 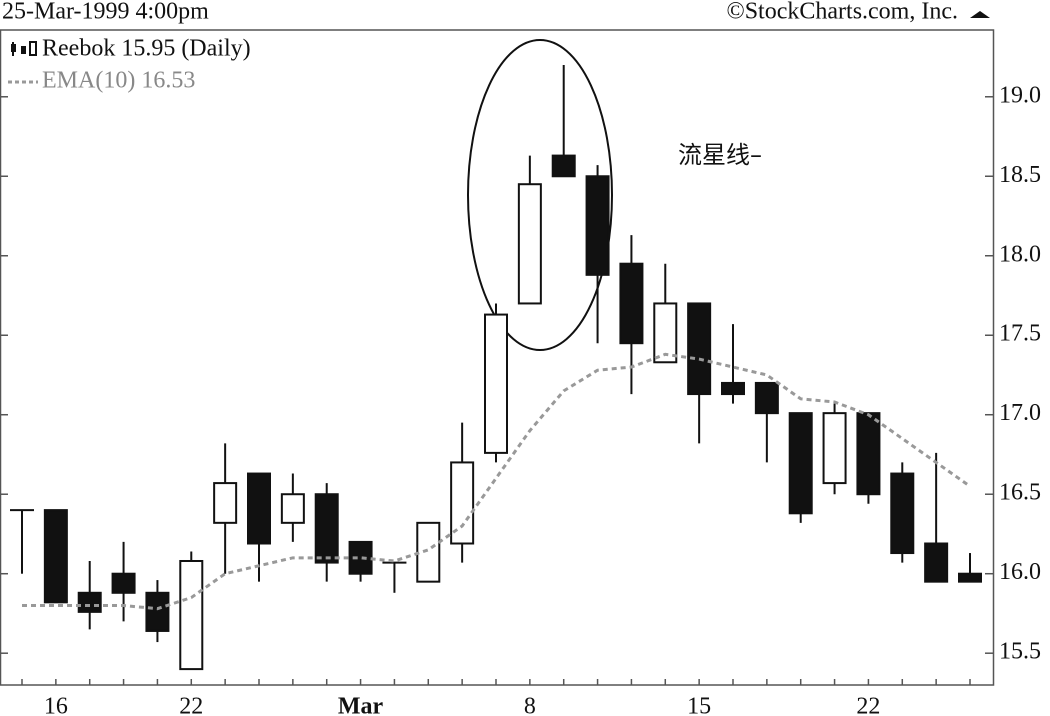 I want to click on y-tick-label: 19.0, so click(x=1020, y=95).